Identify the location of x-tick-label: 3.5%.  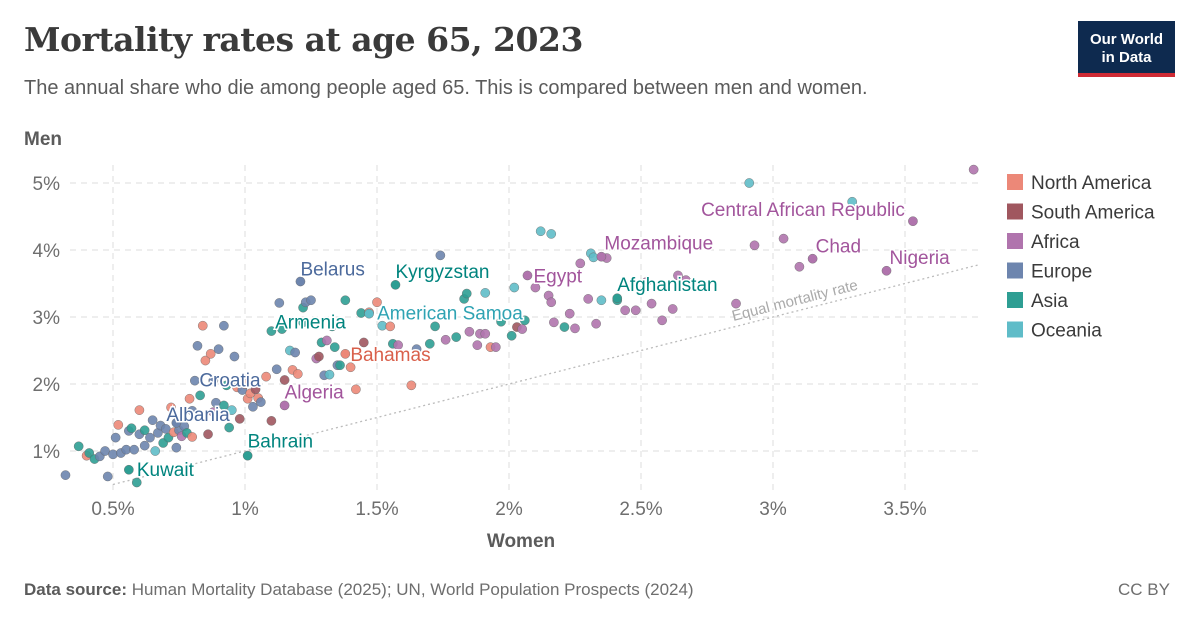
(904, 509).